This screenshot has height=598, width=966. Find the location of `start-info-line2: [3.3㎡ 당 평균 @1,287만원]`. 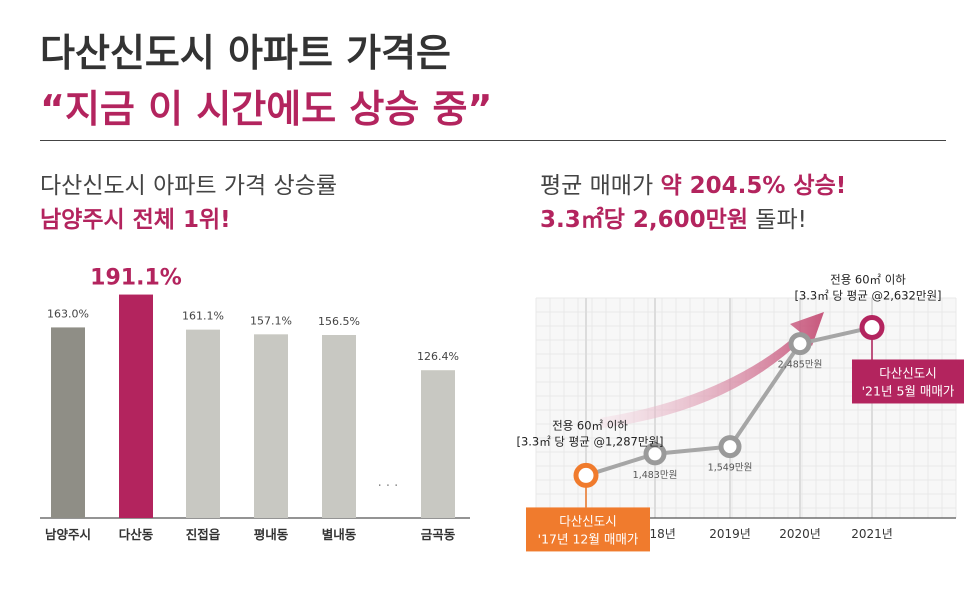

start-info-line2: [3.3㎡ 당 평균 @1,287만원] is located at coordinates (589, 441).